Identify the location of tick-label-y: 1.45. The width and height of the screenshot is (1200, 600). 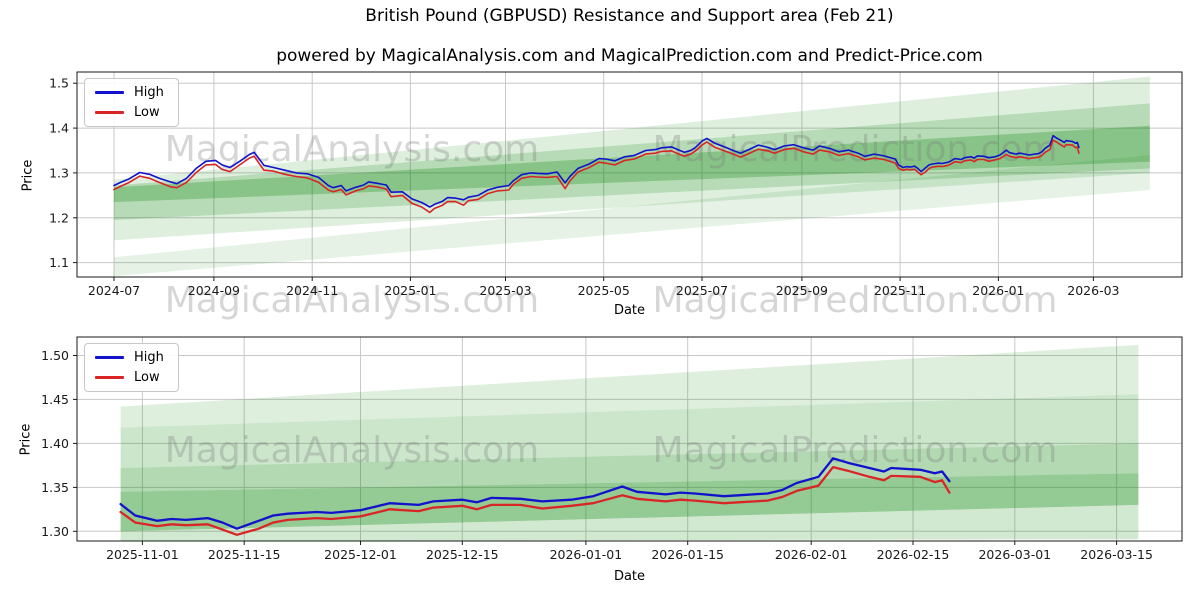
(55, 399).